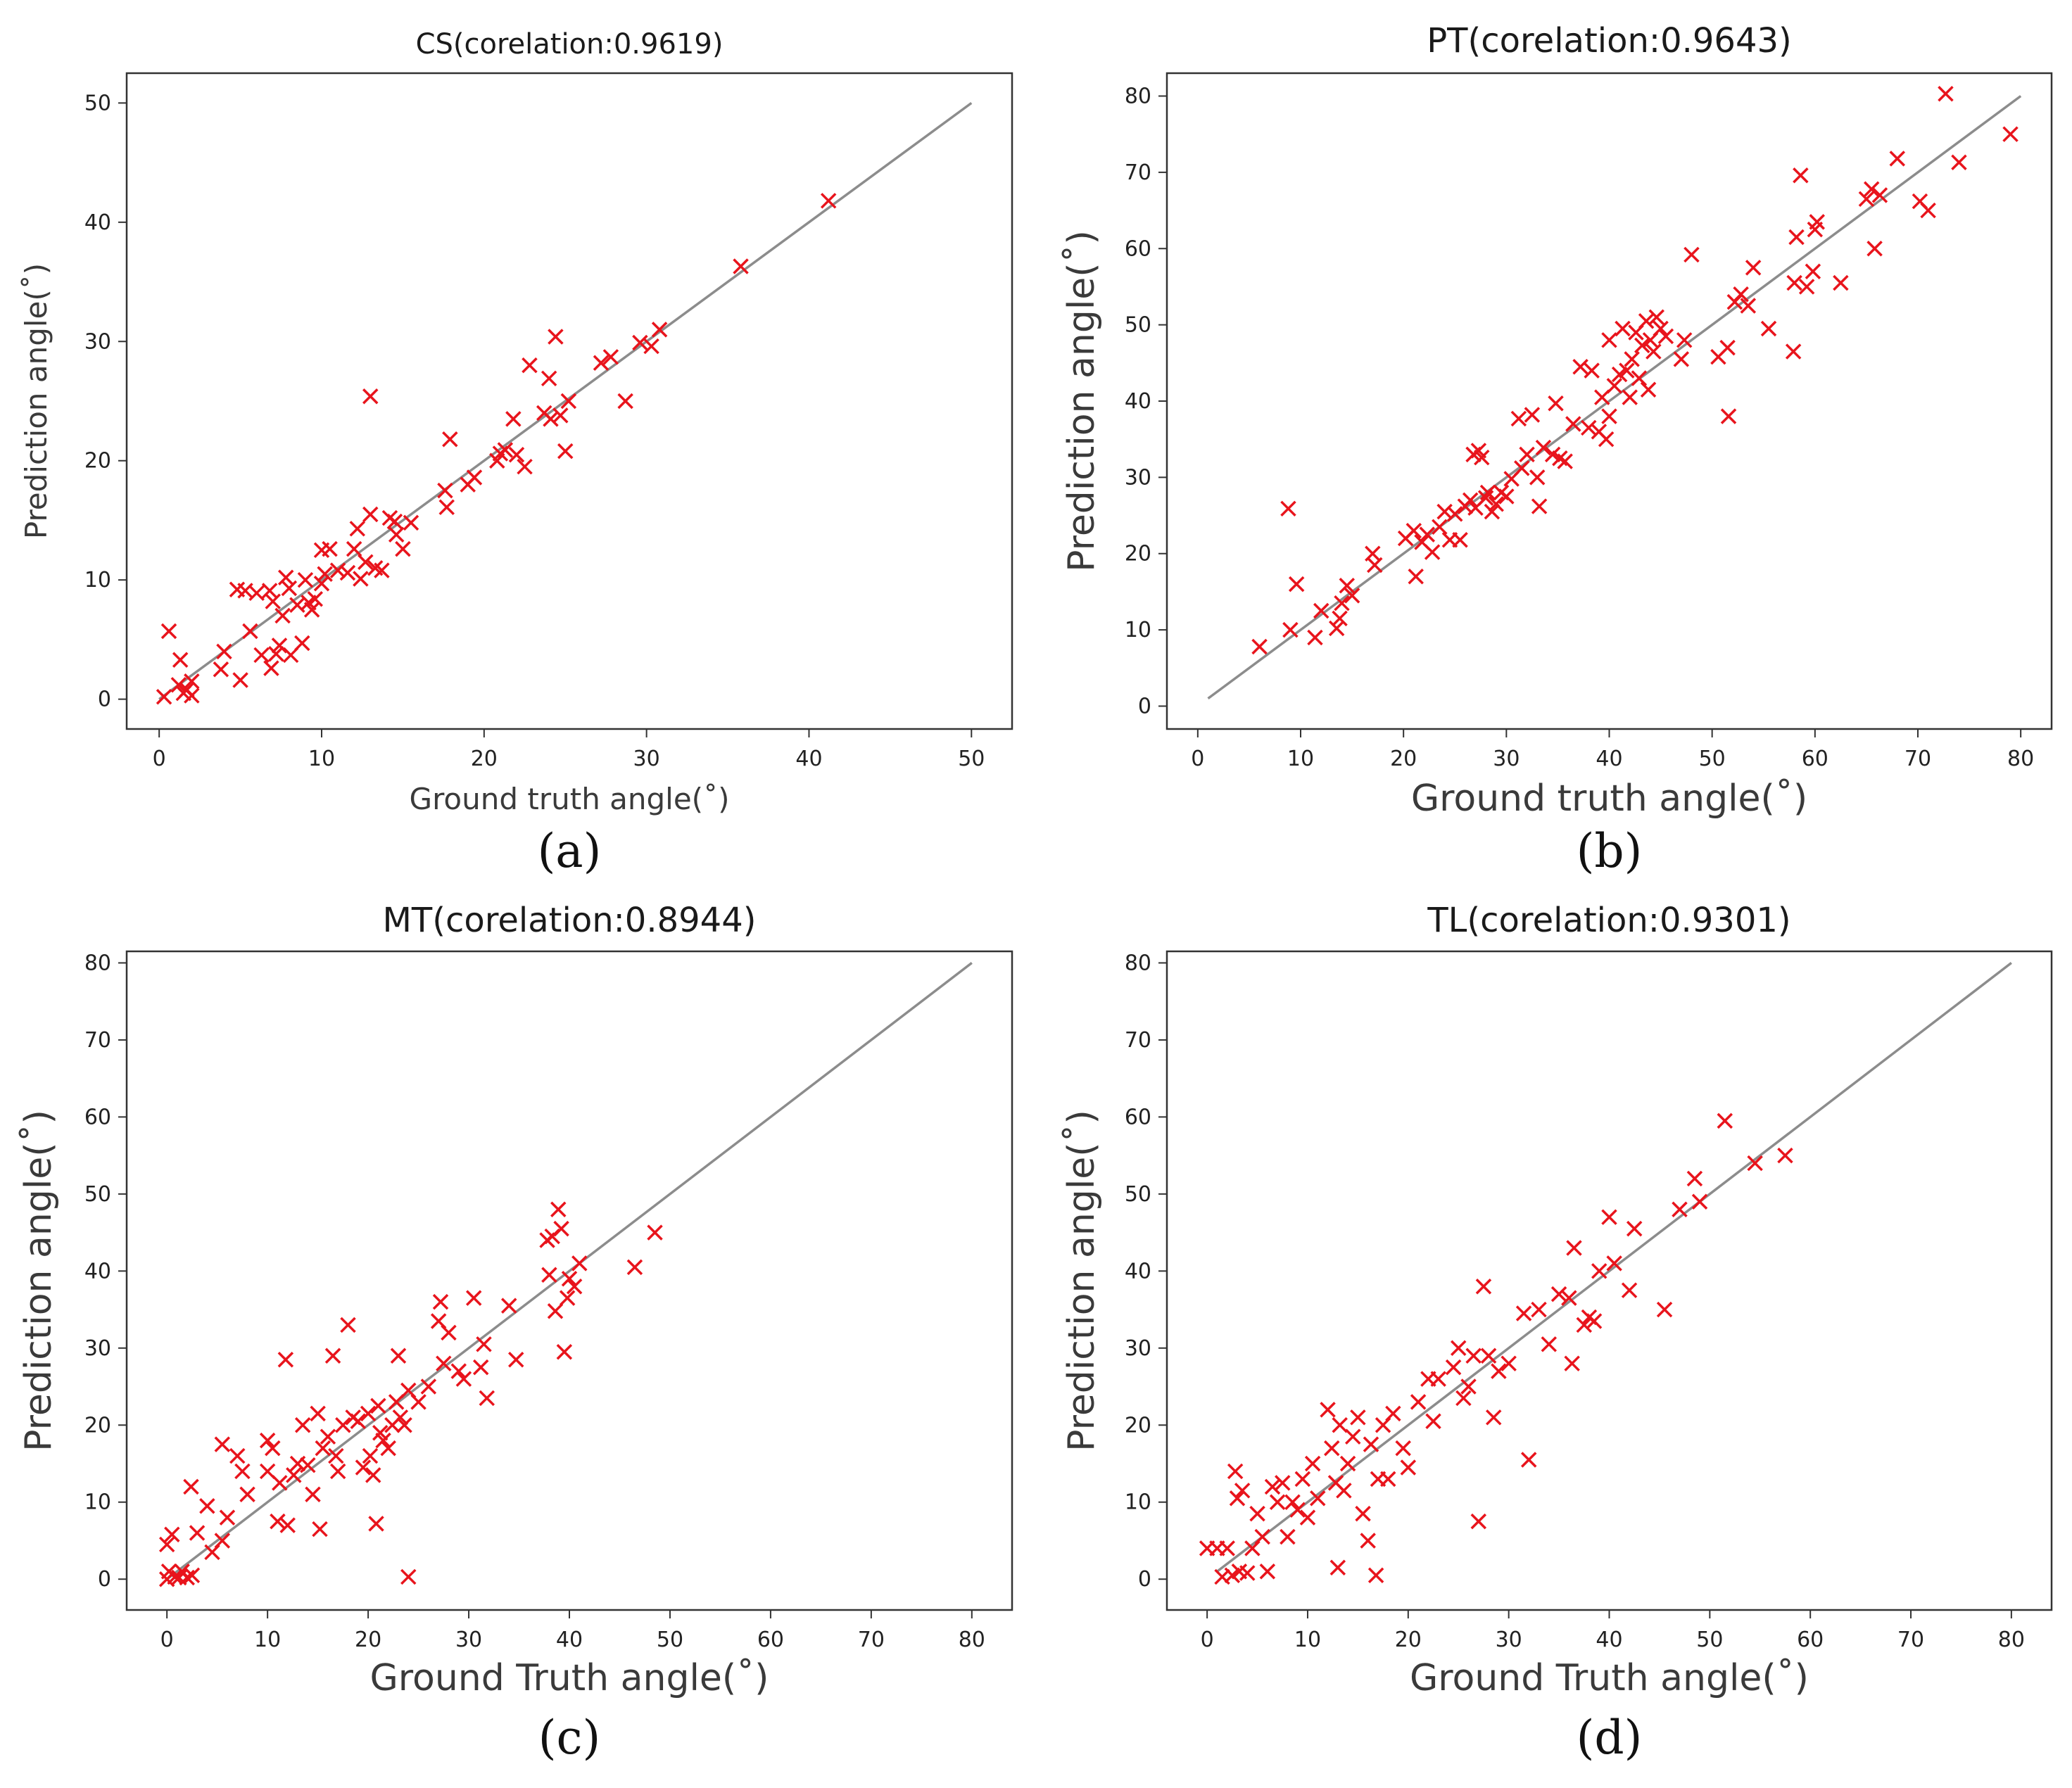 Image resolution: width=2072 pixels, height=1788 pixels. I want to click on y-tick-label: 0, so click(104, 699).